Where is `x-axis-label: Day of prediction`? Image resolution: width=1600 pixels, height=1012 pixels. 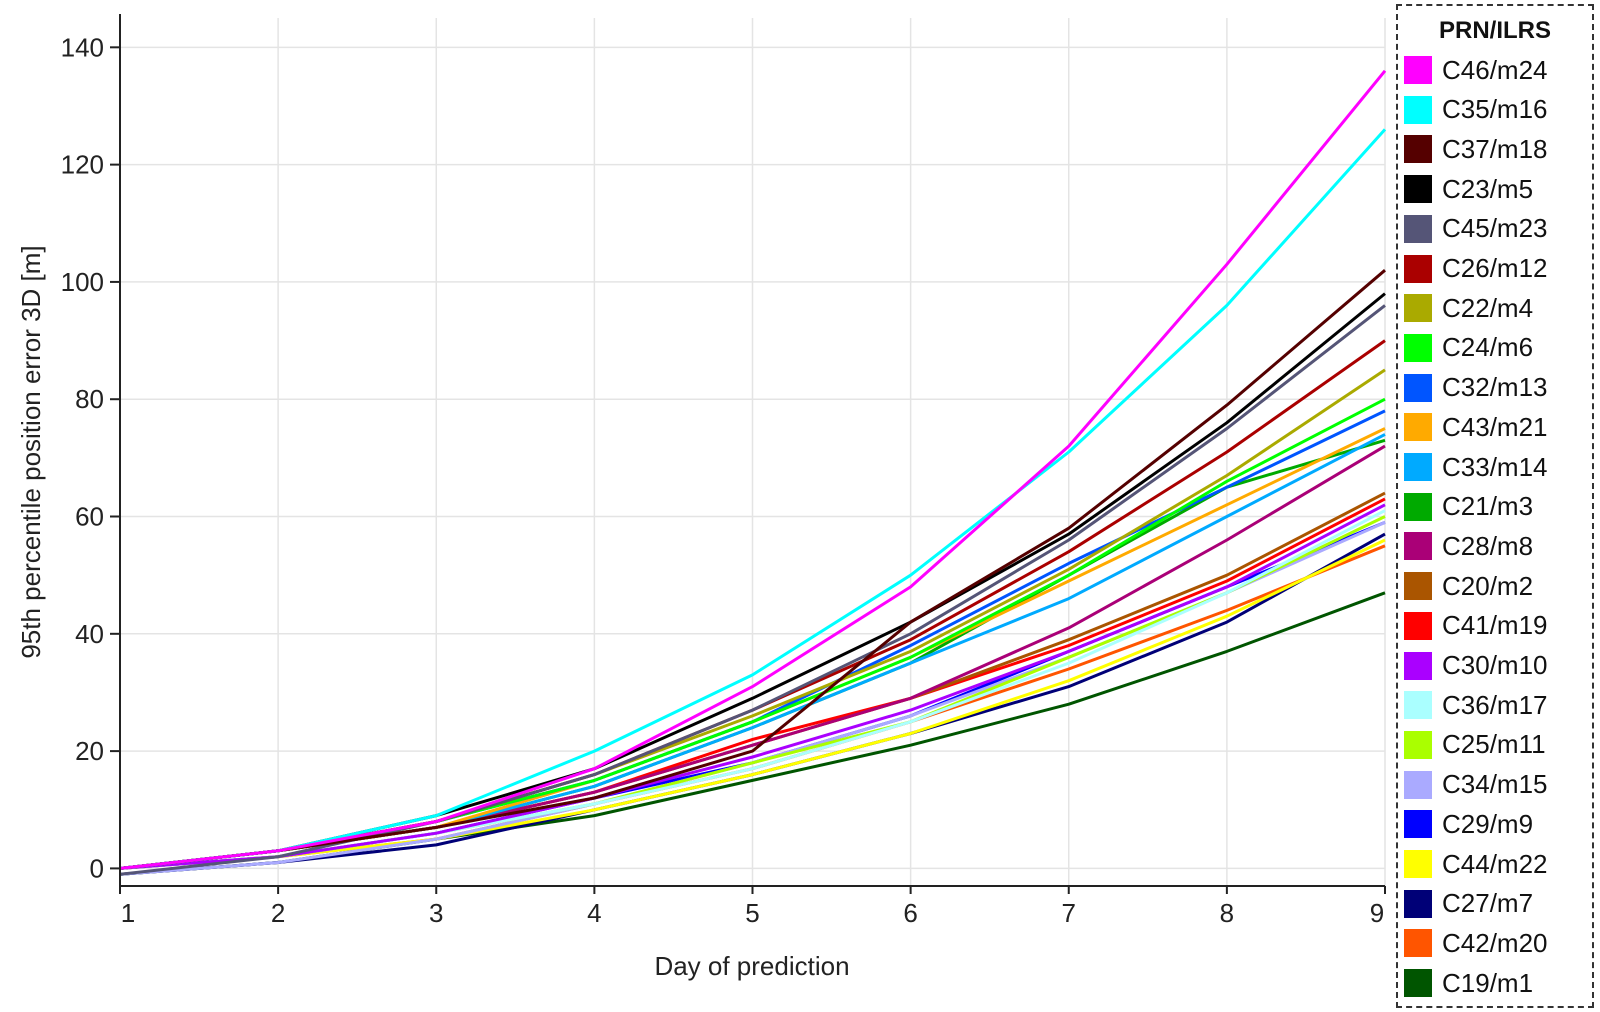
x-axis-label: Day of prediction is located at coordinates (751, 966).